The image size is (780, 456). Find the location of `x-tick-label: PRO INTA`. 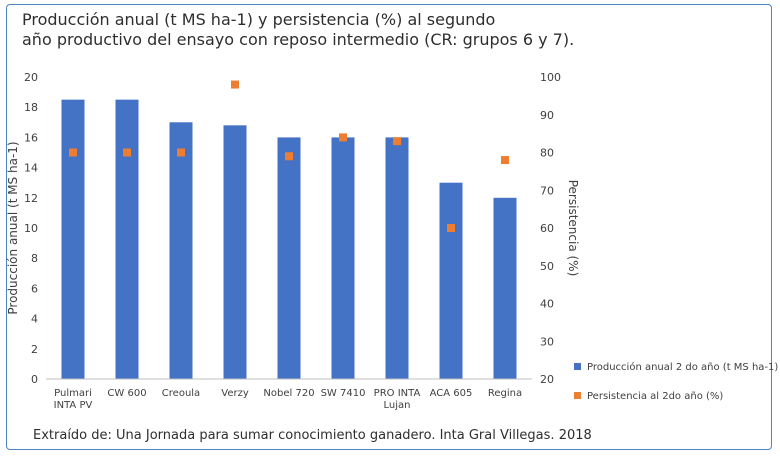

x-tick-label: PRO INTA is located at coordinates (397, 393).